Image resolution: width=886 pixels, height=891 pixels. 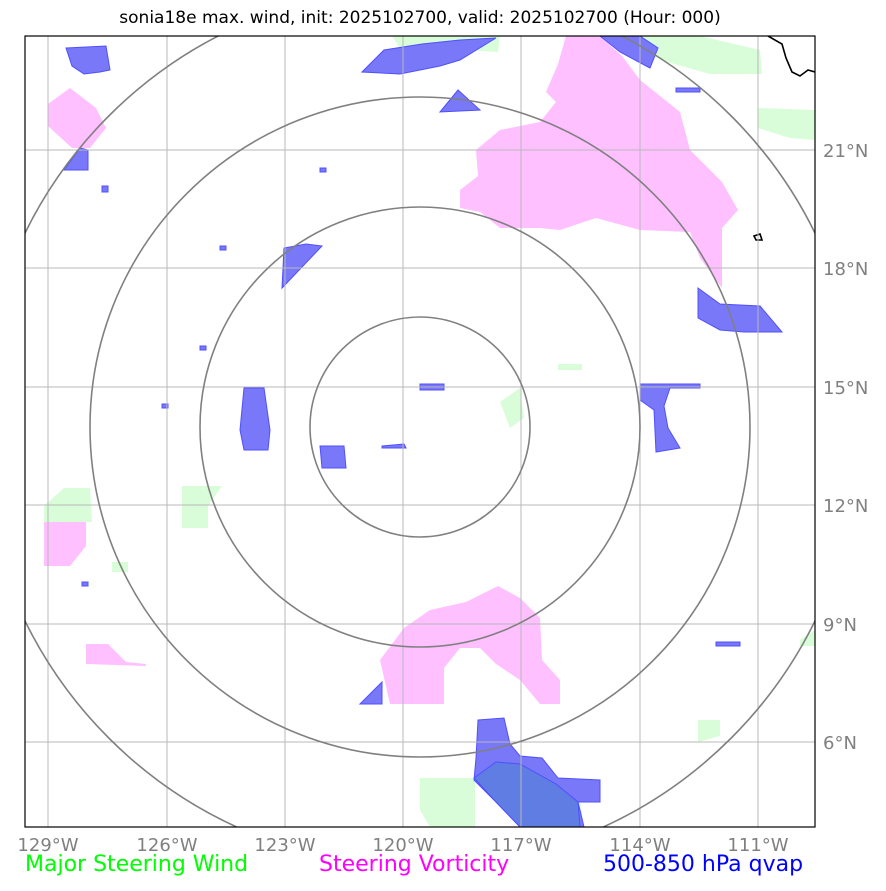 I want to click on latitude-label: 21°N, so click(x=845, y=151).